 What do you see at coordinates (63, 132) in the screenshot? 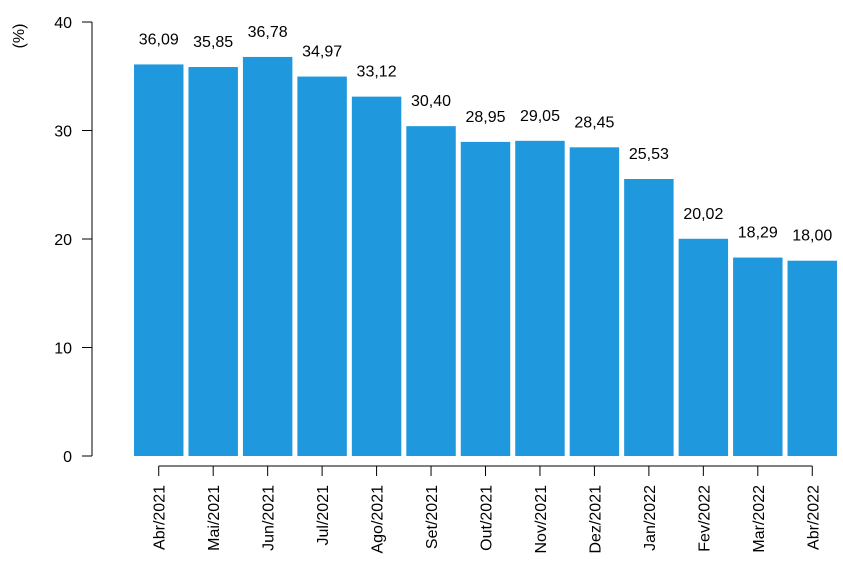
I see `y-tick-label: 30` at bounding box center [63, 132].